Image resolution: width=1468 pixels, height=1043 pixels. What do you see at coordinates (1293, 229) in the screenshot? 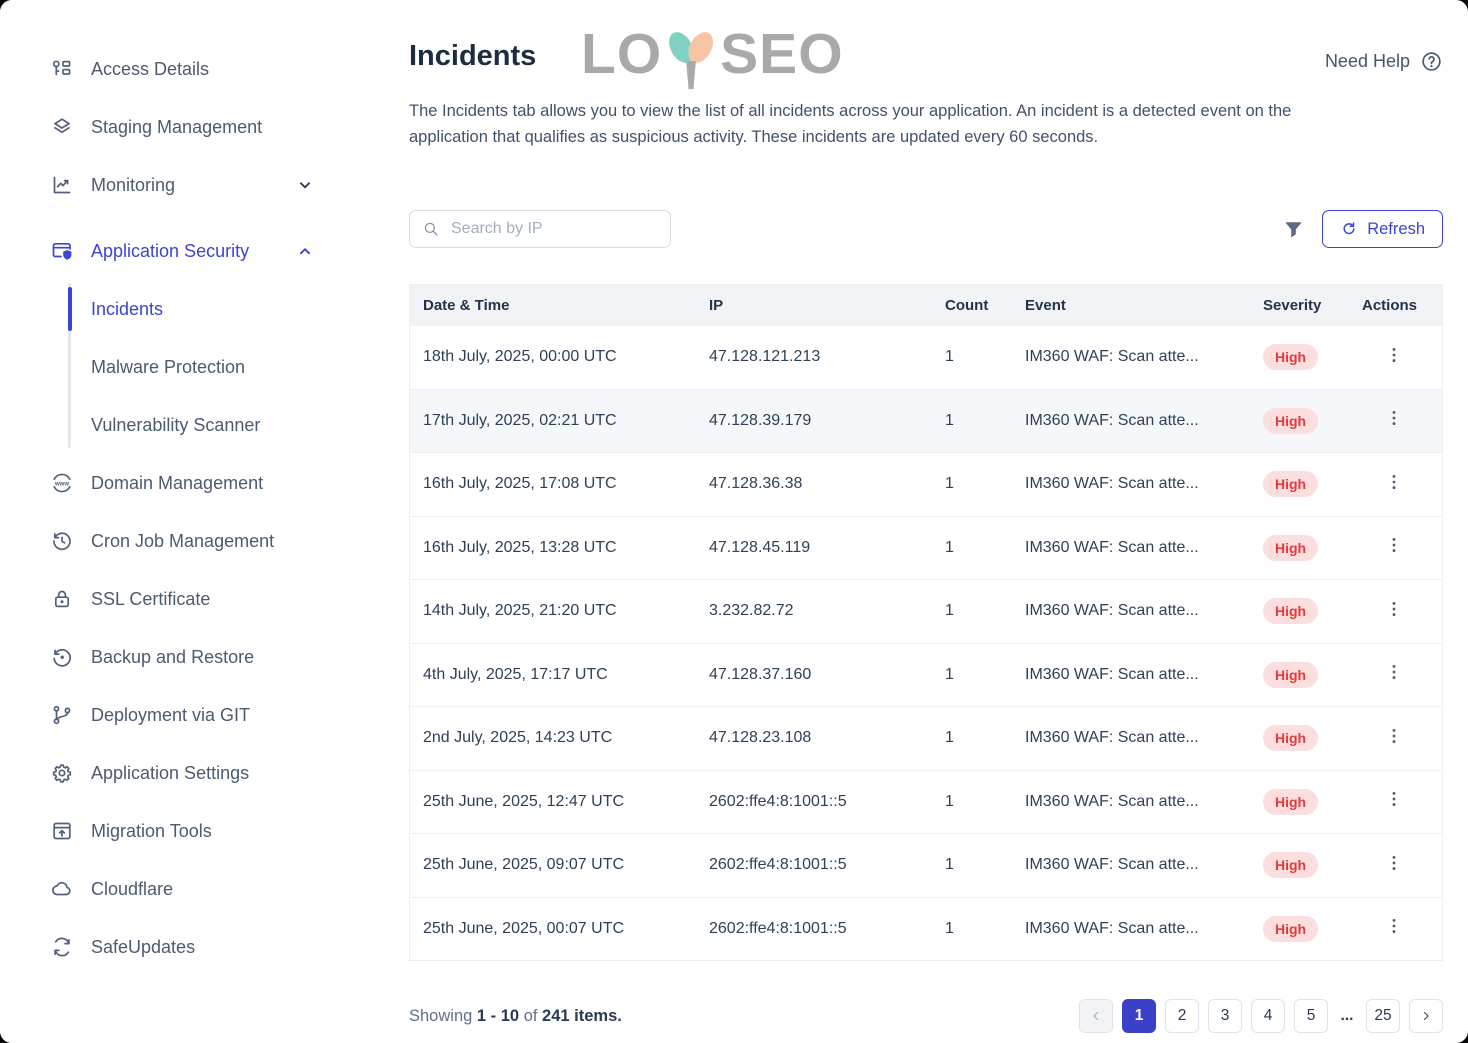
I see `filter-icon` at bounding box center [1293, 229].